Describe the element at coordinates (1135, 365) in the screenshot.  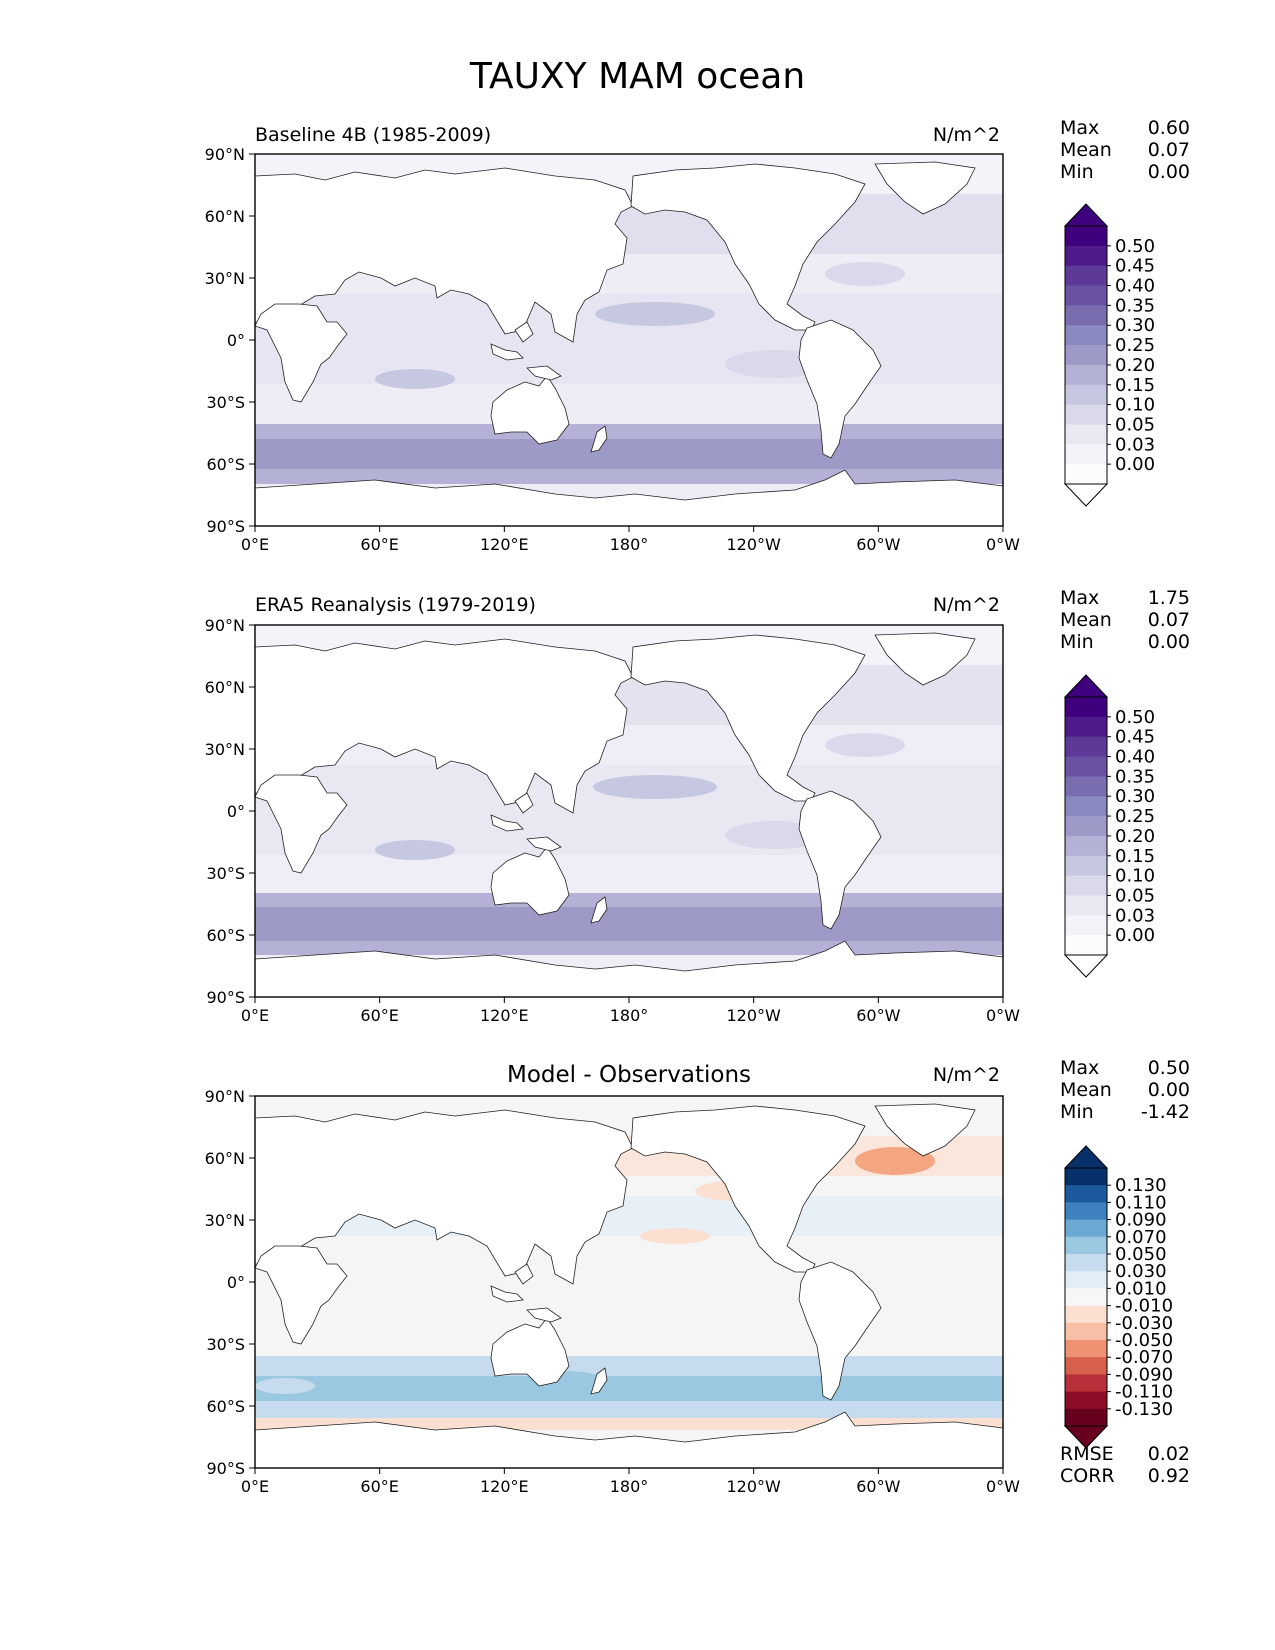
I see `colorbar-tick-label: 0.20` at that location.